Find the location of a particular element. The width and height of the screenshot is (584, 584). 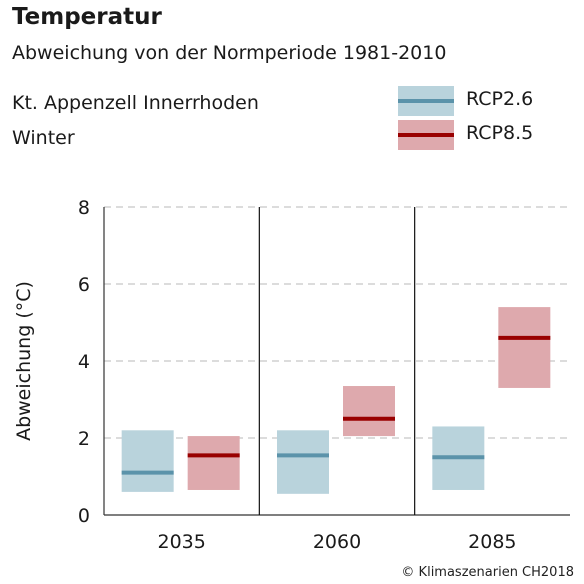

range-box-rcp85-2035 is located at coordinates (213, 463).